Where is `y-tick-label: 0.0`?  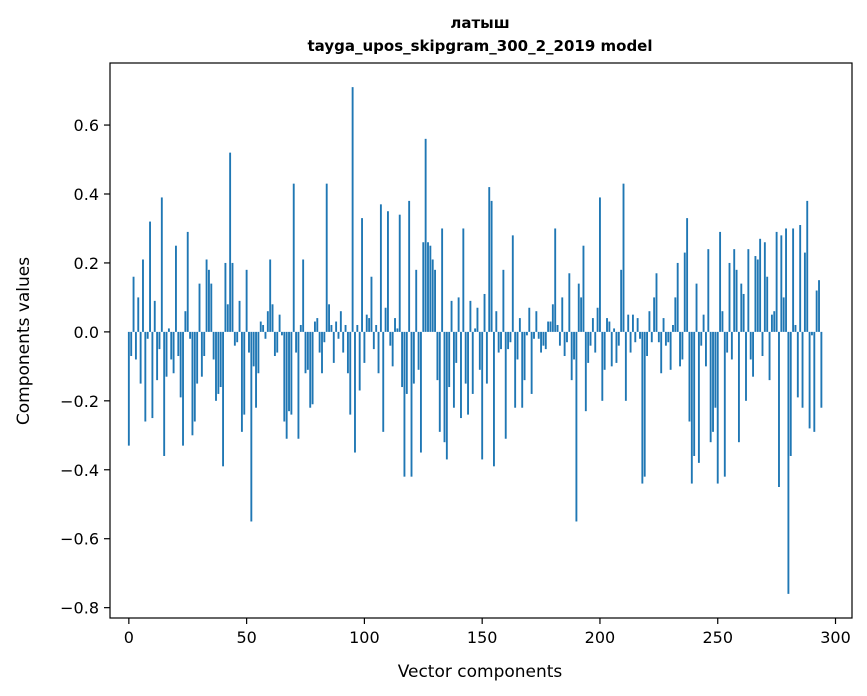
y-tick-label: 0.0 is located at coordinates (86, 332).